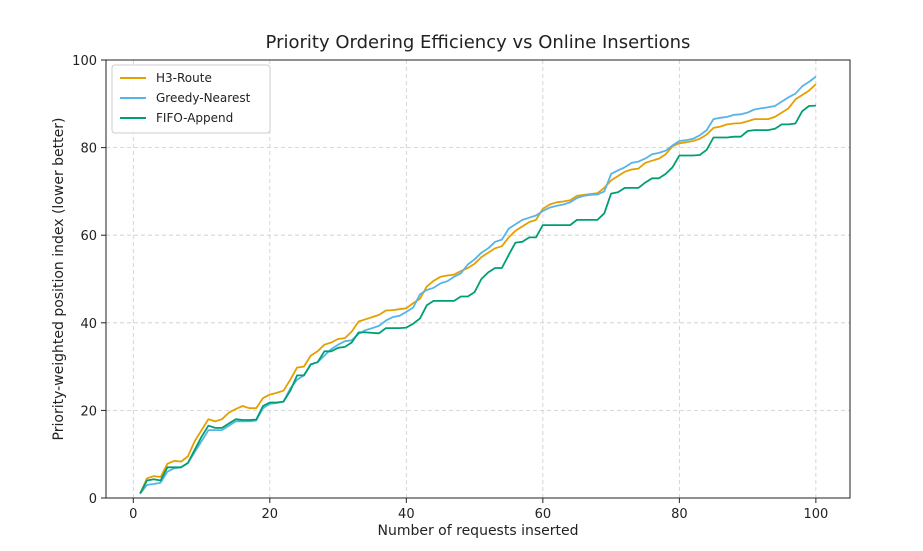  Describe the element at coordinates (84, 61) in the screenshot. I see `y-tick-label: 100` at that location.